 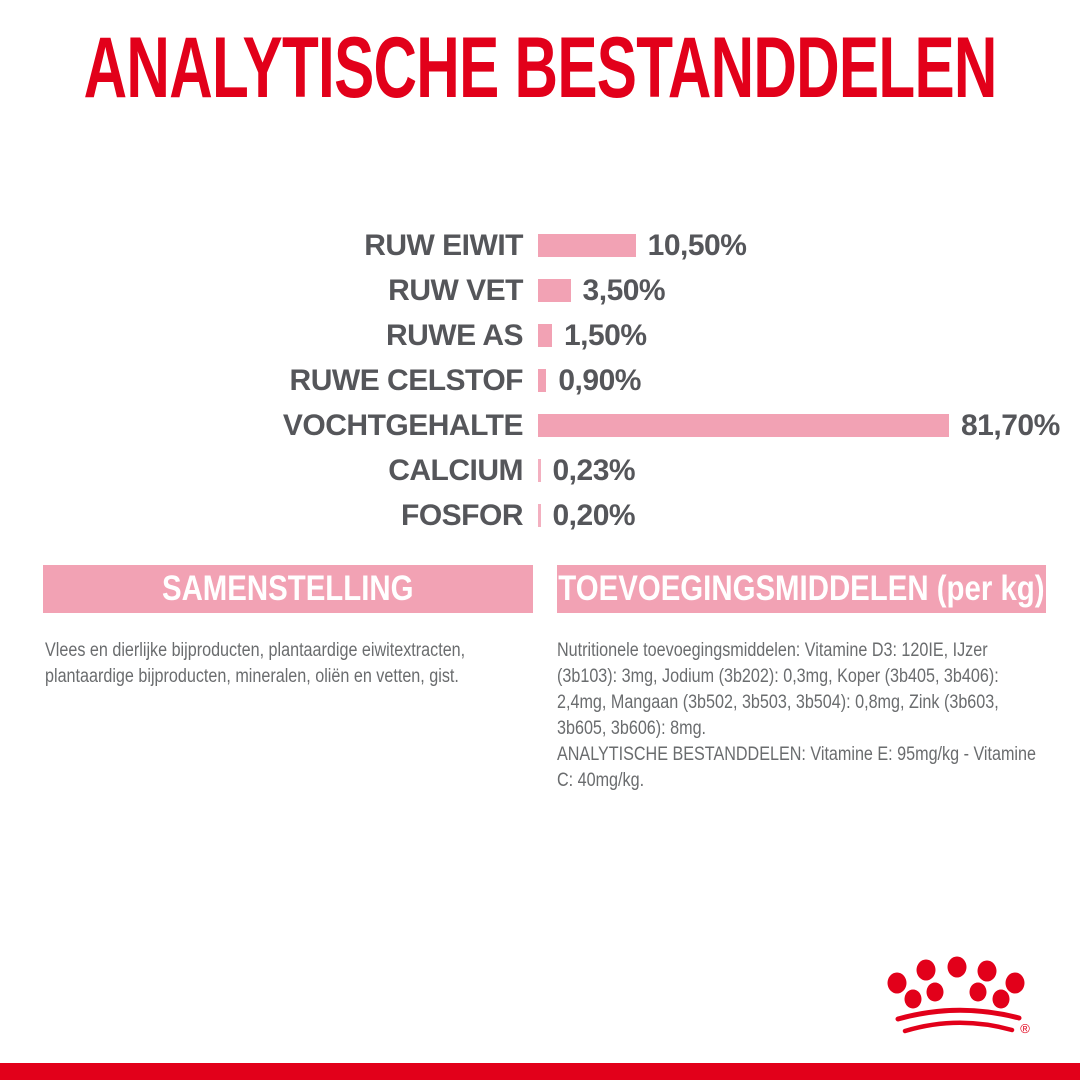 What do you see at coordinates (594, 515) in the screenshot?
I see `bar-value: 0,20%` at bounding box center [594, 515].